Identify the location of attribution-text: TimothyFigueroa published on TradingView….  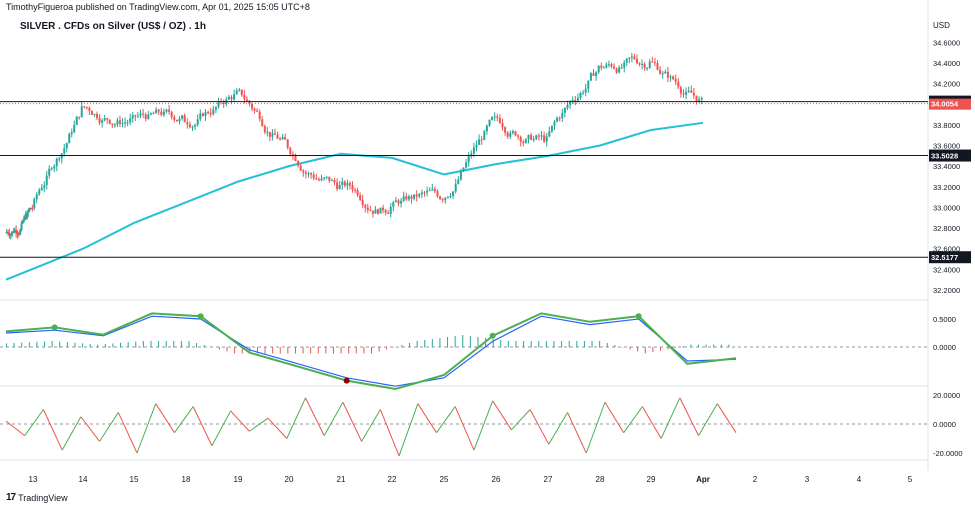
(158, 7).